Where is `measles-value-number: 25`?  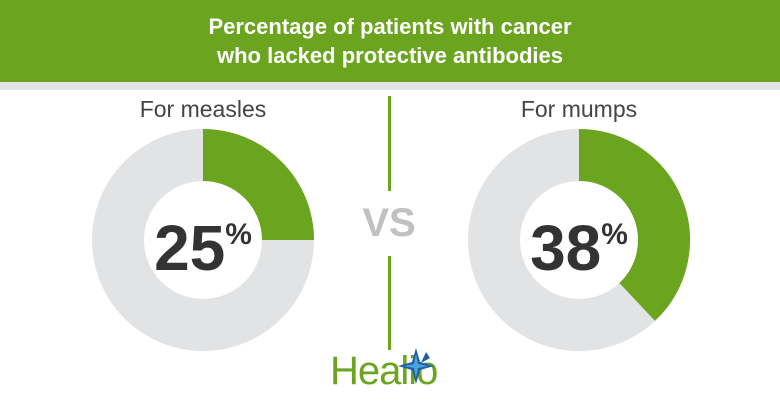
measles-value-number: 25 is located at coordinates (190, 248).